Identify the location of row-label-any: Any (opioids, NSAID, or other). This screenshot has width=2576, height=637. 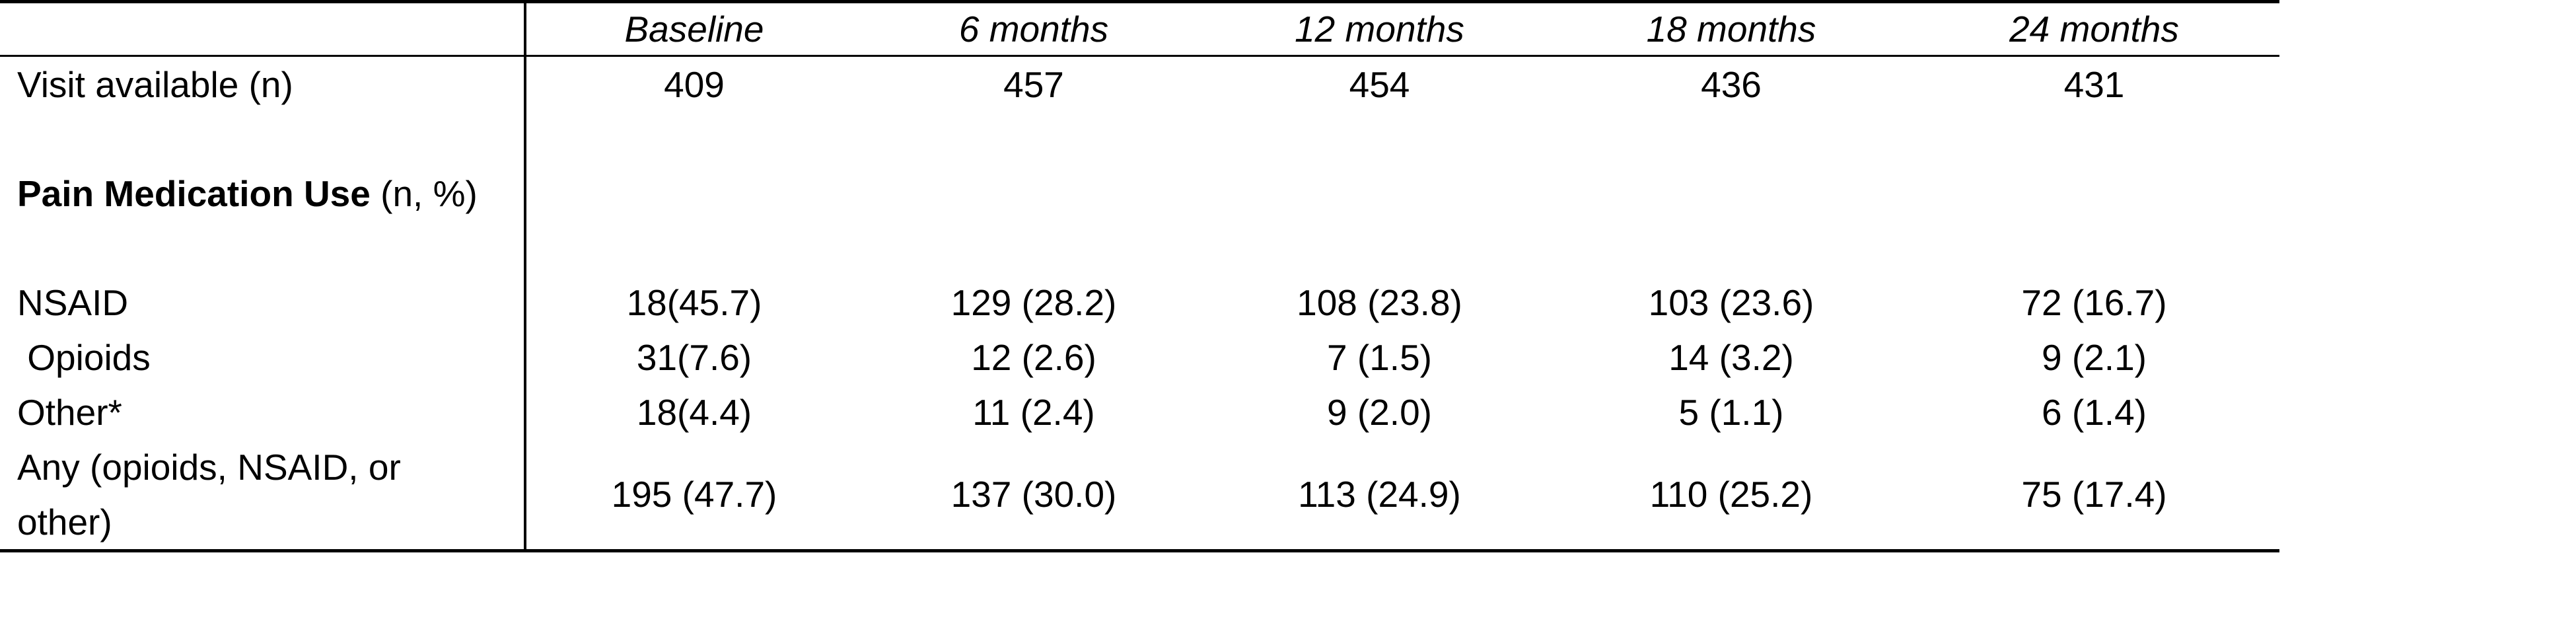
(263, 494).